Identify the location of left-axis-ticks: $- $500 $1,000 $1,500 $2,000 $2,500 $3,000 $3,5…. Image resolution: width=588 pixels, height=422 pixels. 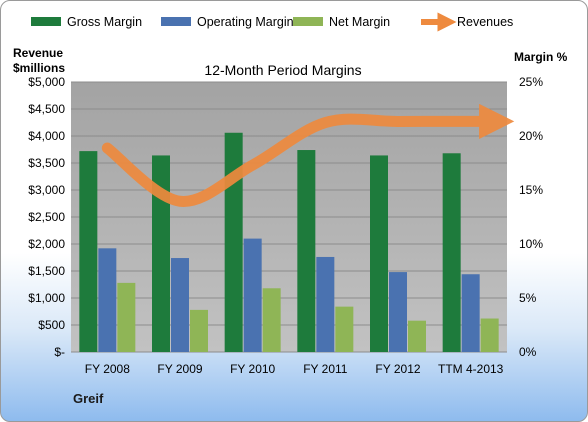
(46, 217).